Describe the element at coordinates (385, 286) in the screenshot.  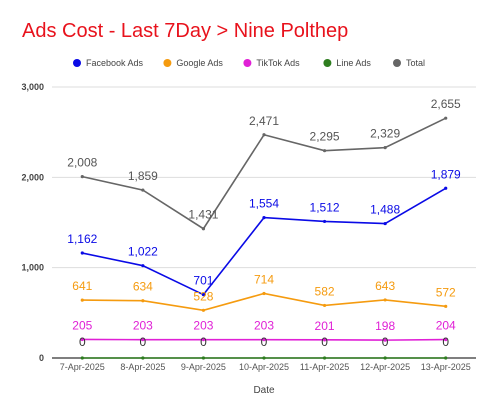
I see `data-label: 643` at that location.